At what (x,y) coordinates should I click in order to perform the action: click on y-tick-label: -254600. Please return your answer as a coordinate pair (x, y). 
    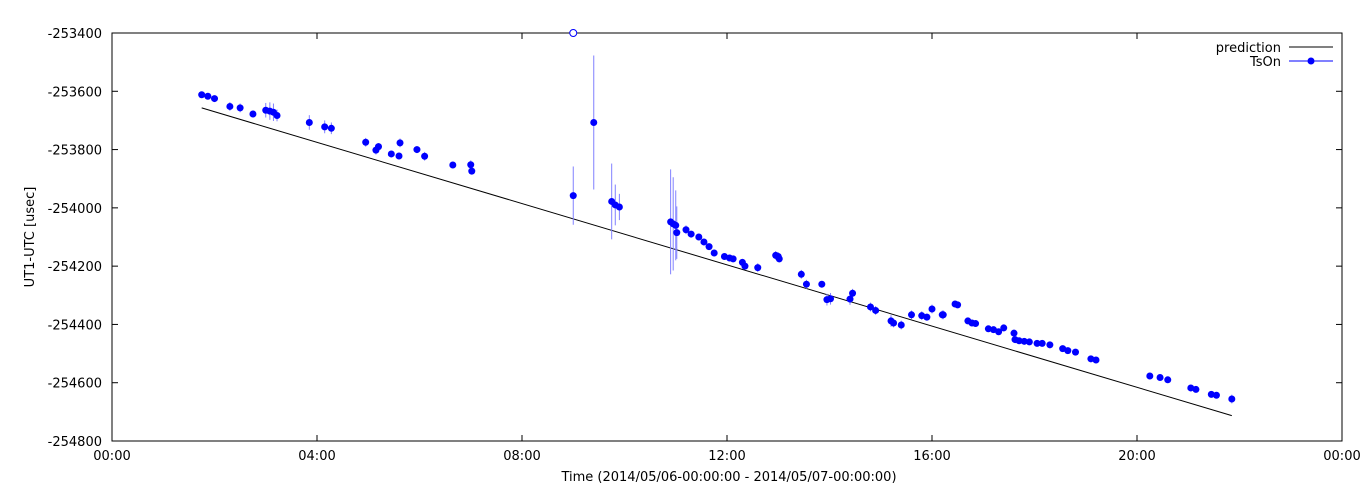
    Looking at the image, I should click on (75, 384).